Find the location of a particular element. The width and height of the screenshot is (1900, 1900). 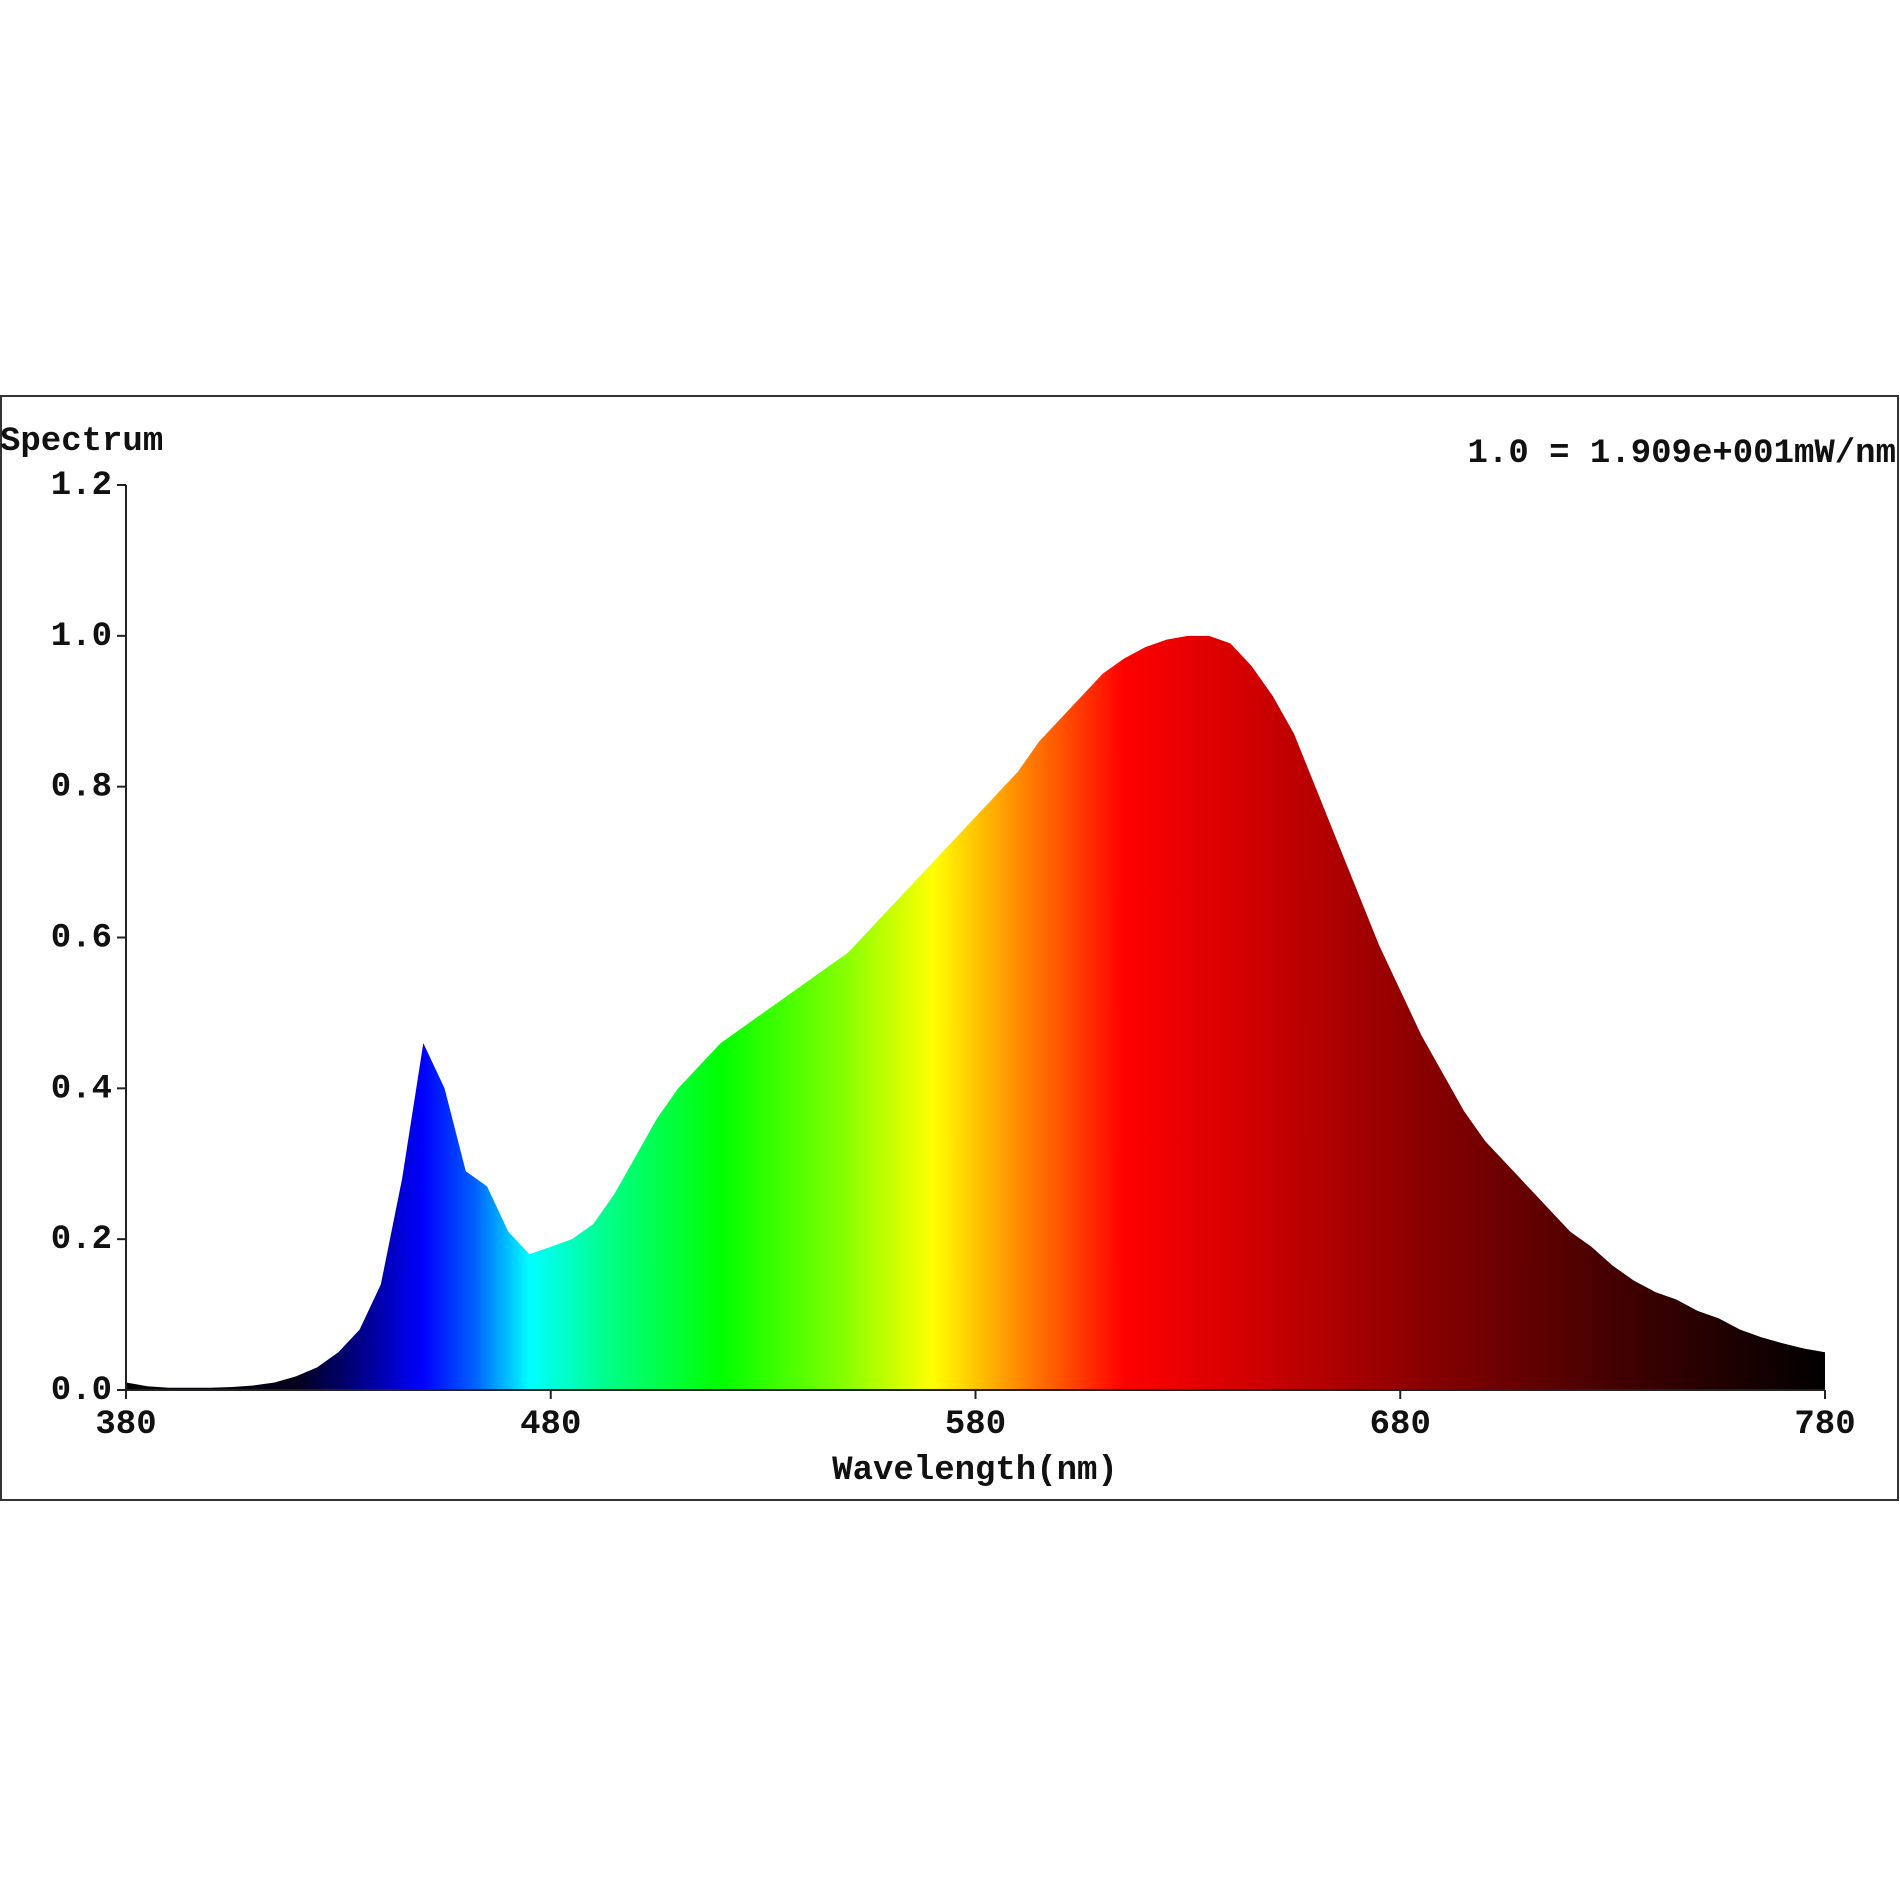

x-axis-label: Wavelength(nm) is located at coordinates (975, 1471).